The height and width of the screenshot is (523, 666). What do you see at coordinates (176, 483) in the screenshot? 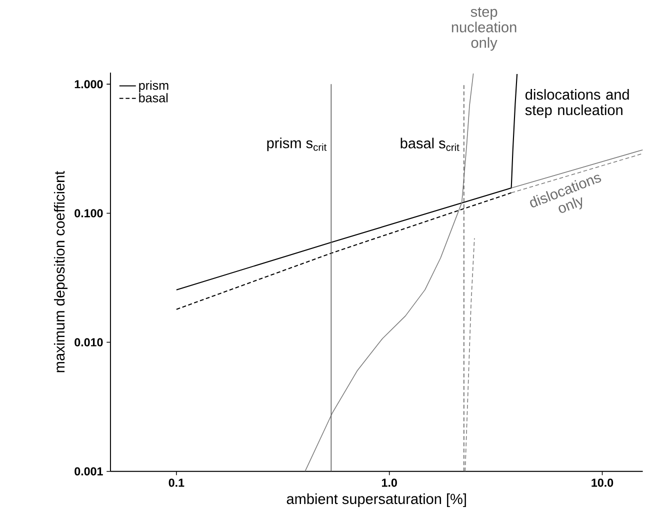
I see `x-tick-label: 0.1` at bounding box center [176, 483].